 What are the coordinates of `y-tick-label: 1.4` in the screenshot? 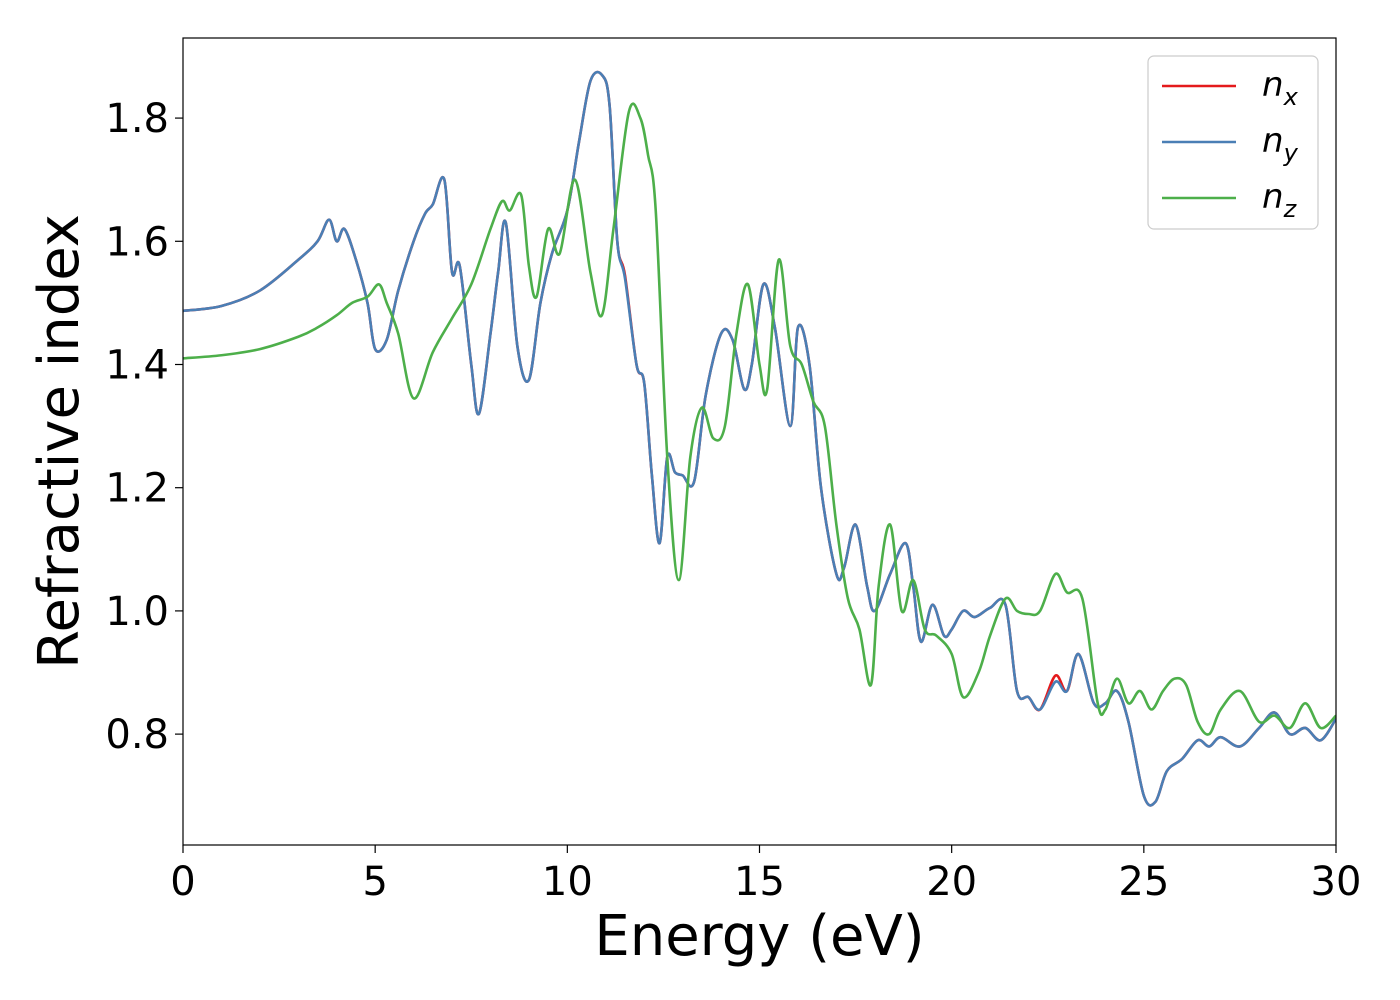 It's located at (137, 365).